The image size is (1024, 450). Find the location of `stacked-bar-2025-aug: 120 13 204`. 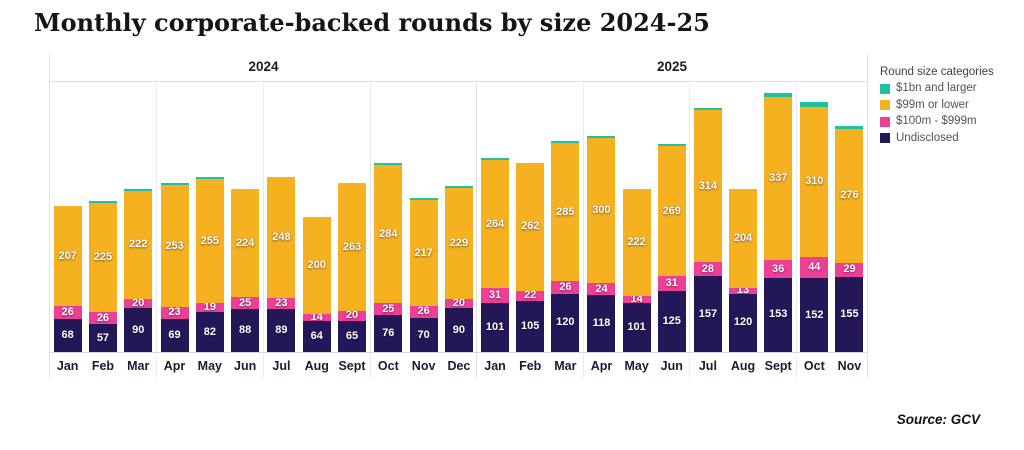

stacked-bar-2025-aug: 120 13 204 is located at coordinates (743, 270).